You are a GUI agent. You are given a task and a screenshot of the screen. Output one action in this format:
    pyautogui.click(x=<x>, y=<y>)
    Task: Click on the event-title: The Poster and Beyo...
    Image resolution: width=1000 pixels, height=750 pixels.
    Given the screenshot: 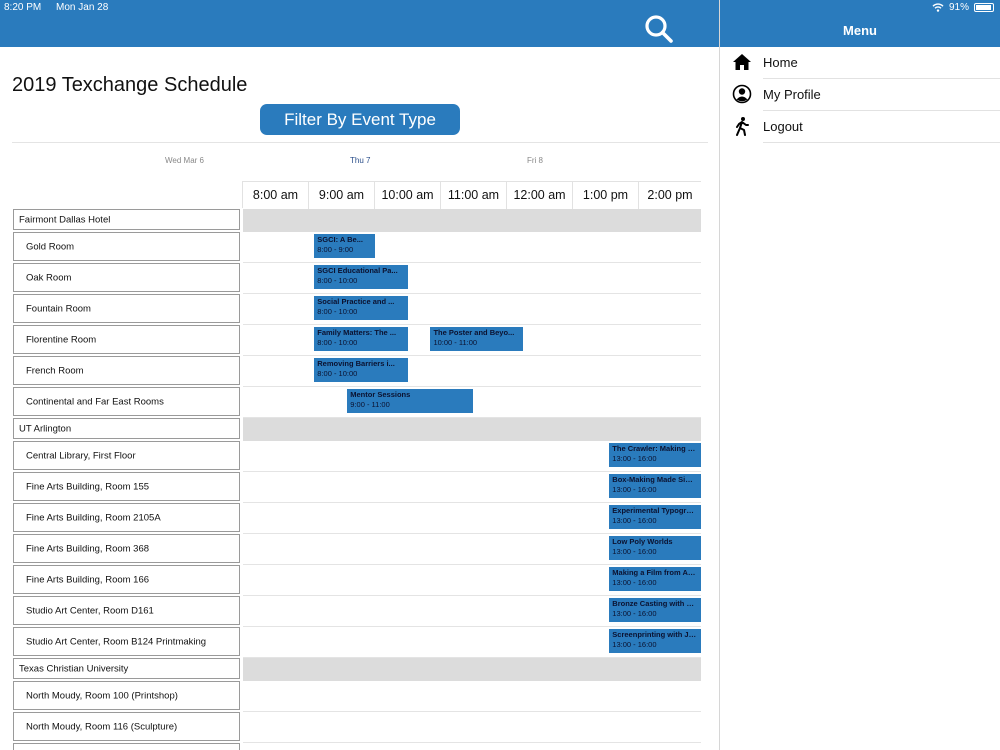 What is the action you would take?
    pyautogui.click(x=474, y=332)
    